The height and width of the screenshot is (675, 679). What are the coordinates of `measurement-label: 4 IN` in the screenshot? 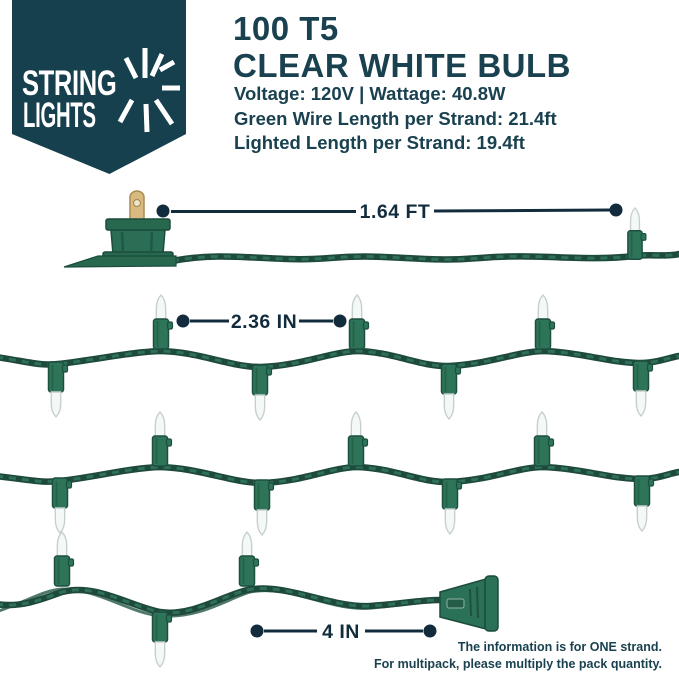 It's located at (341, 632).